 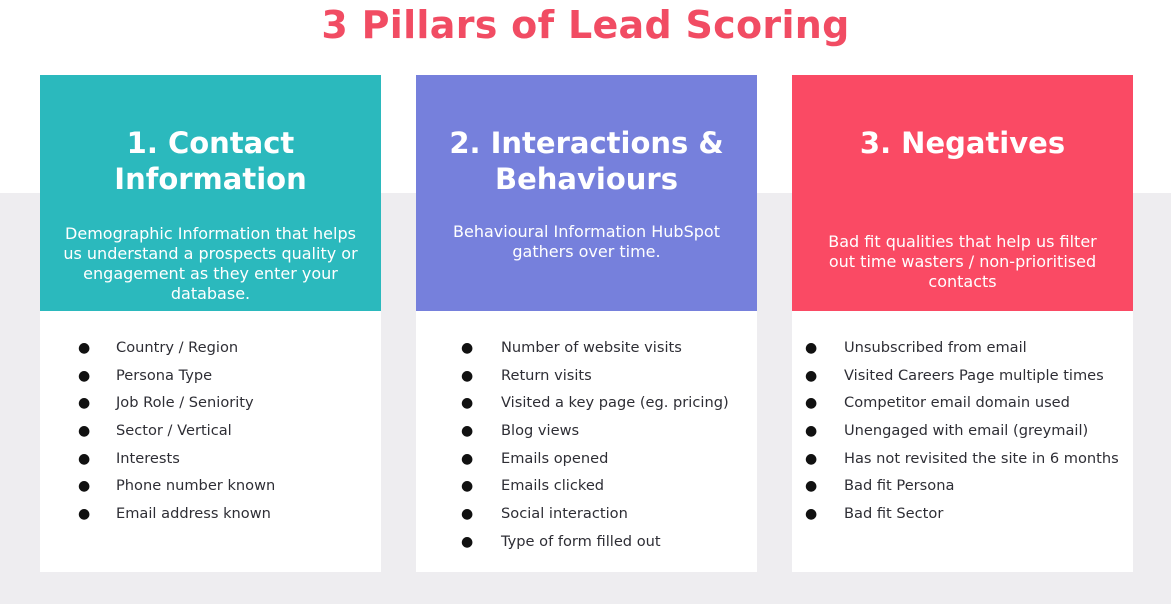 I want to click on list-item: ● Bad fit Sector, so click(x=962, y=518).